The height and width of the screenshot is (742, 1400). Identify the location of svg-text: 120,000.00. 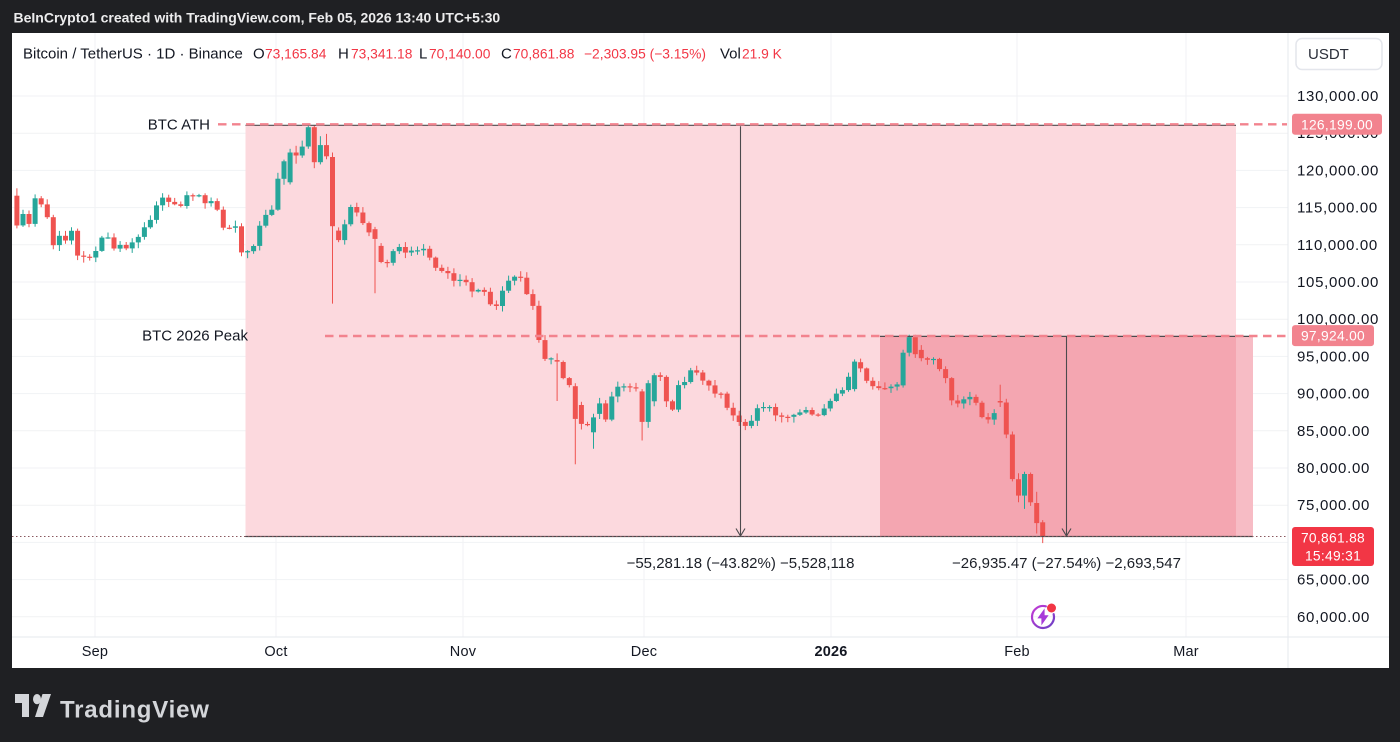
(1338, 170).